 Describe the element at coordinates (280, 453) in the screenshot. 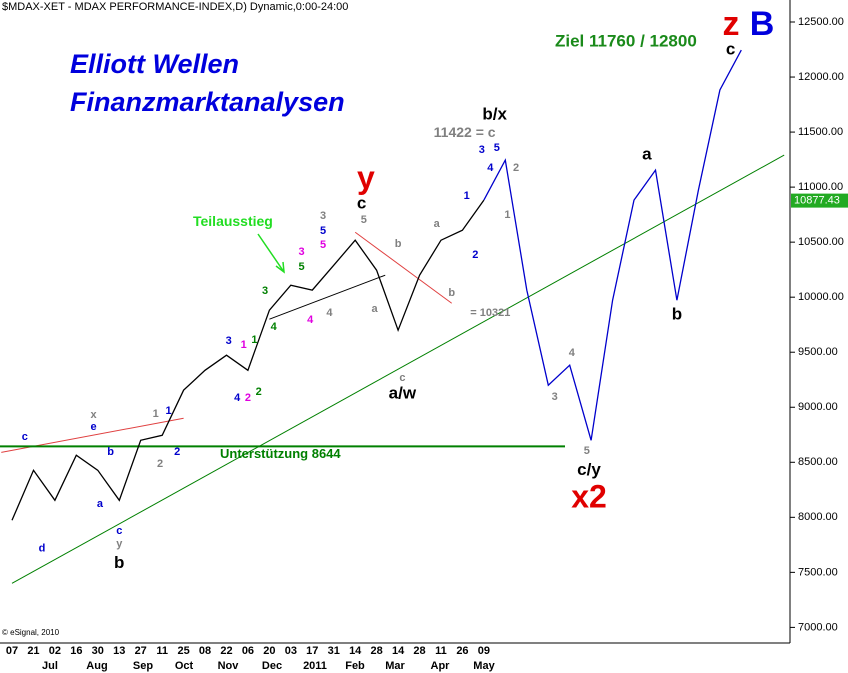

I see `support-label: Unterstützung 8644` at that location.